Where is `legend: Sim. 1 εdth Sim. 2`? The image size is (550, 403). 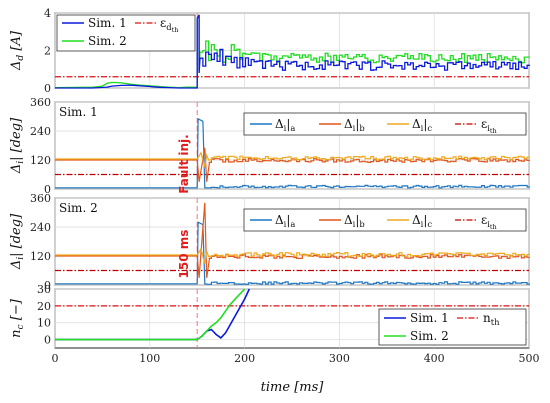
legend: Sim. 1 εdth Sim. 2 is located at coordinates (126, 33).